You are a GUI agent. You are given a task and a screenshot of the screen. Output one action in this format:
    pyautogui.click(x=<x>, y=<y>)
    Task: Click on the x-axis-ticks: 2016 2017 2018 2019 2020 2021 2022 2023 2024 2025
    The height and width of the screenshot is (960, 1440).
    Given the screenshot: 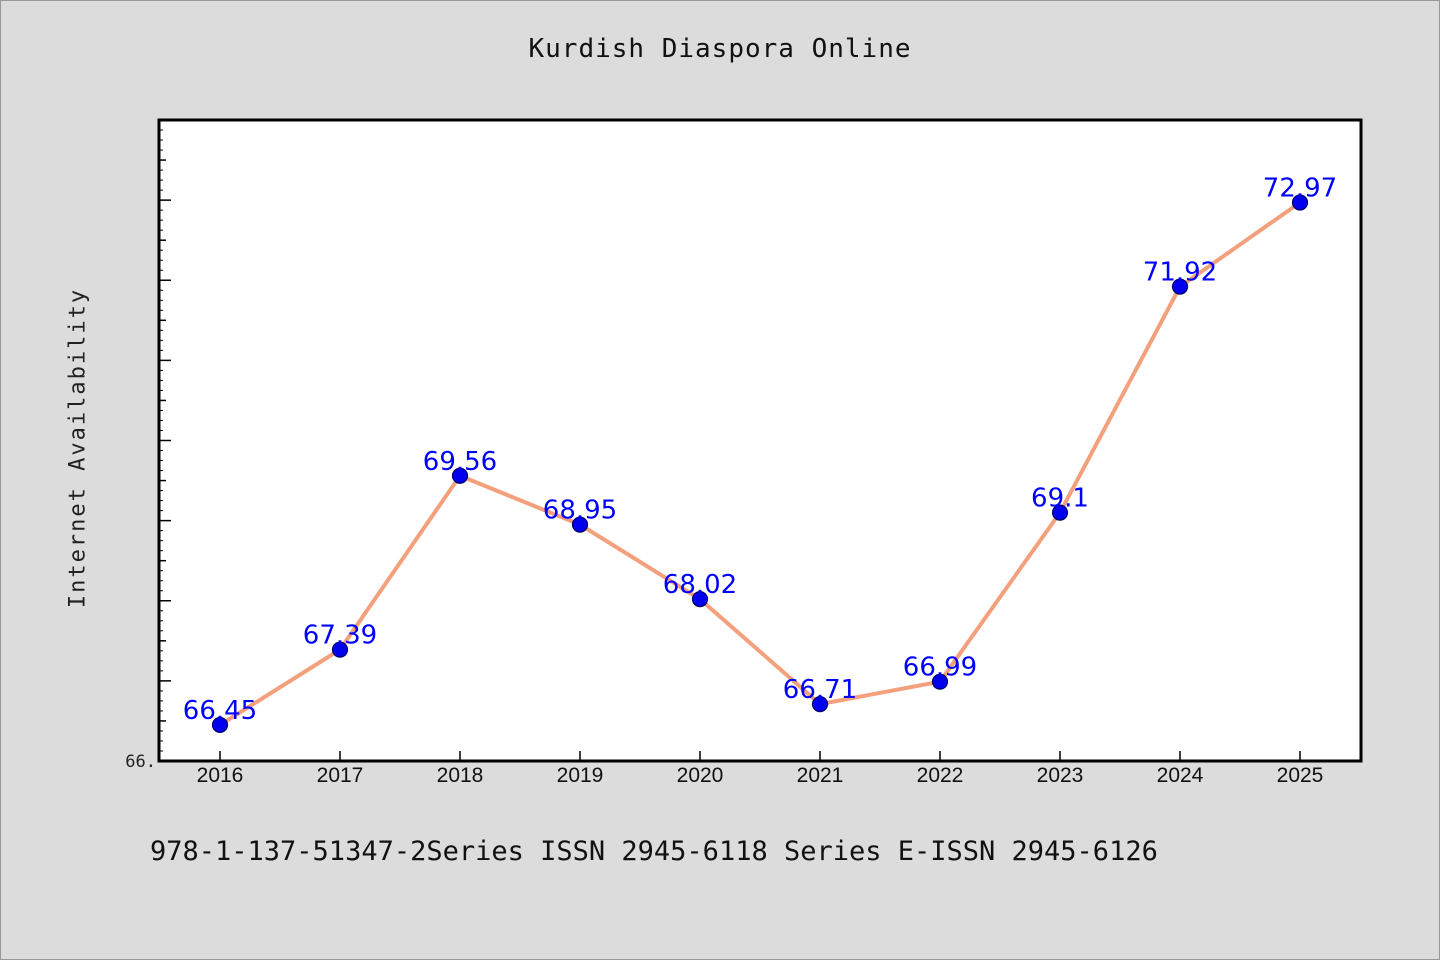 What is the action you would take?
    pyautogui.click(x=760, y=769)
    